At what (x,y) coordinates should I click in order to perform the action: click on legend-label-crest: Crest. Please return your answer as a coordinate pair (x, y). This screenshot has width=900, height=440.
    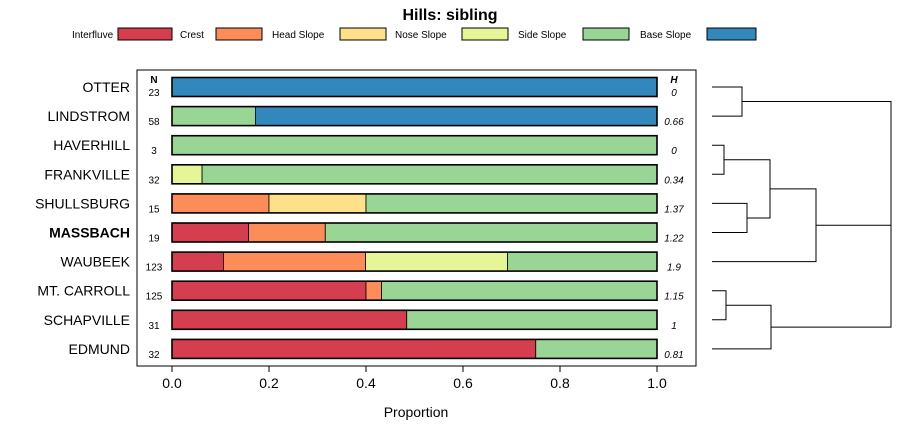
    Looking at the image, I should click on (192, 35).